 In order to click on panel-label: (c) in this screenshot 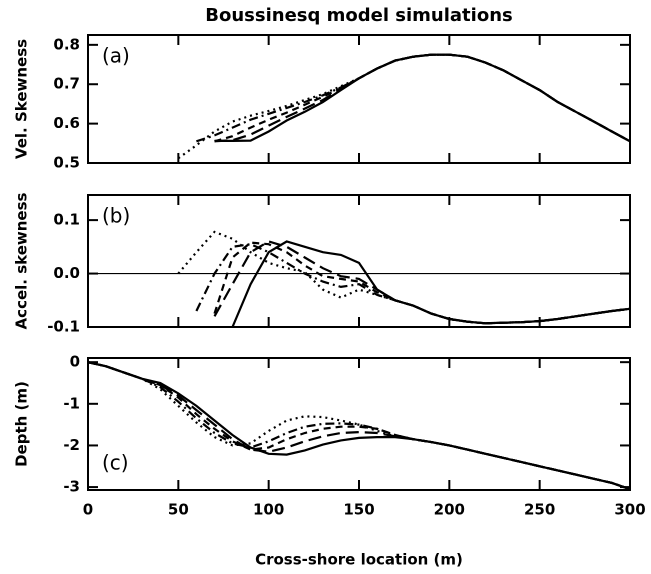, I will do `click(115, 463)`.